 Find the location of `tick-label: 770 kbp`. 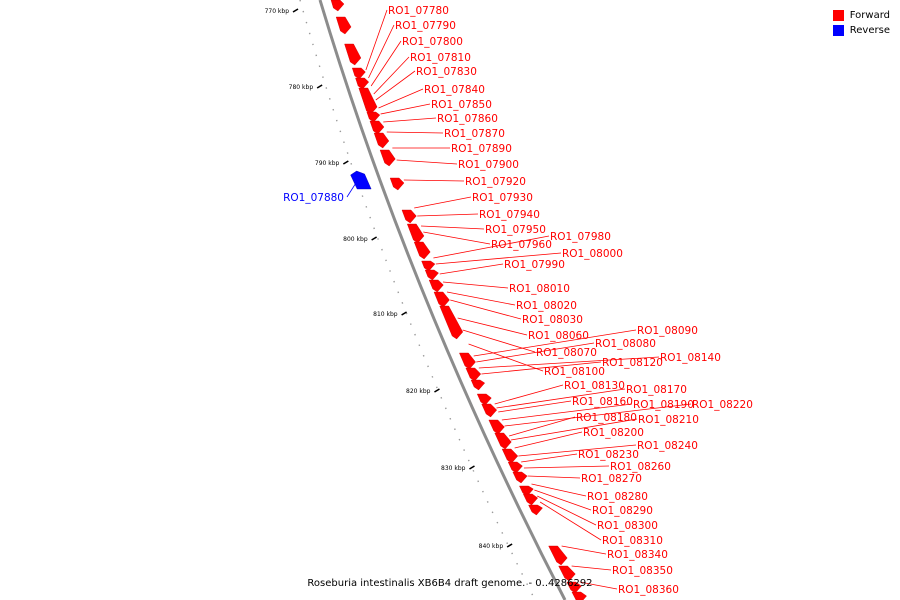

tick-label: 770 kbp is located at coordinates (277, 11).